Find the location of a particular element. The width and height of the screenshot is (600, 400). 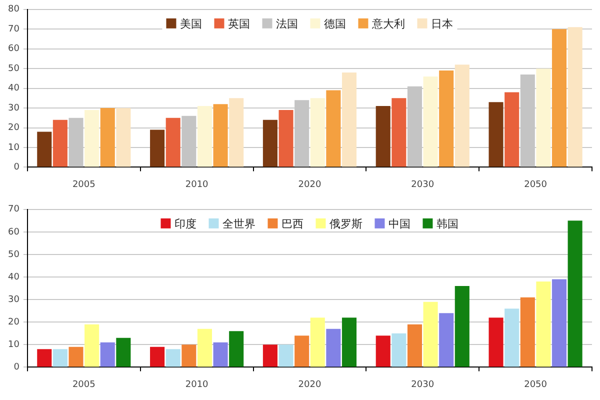

legend-label: 巴西 is located at coordinates (293, 223).